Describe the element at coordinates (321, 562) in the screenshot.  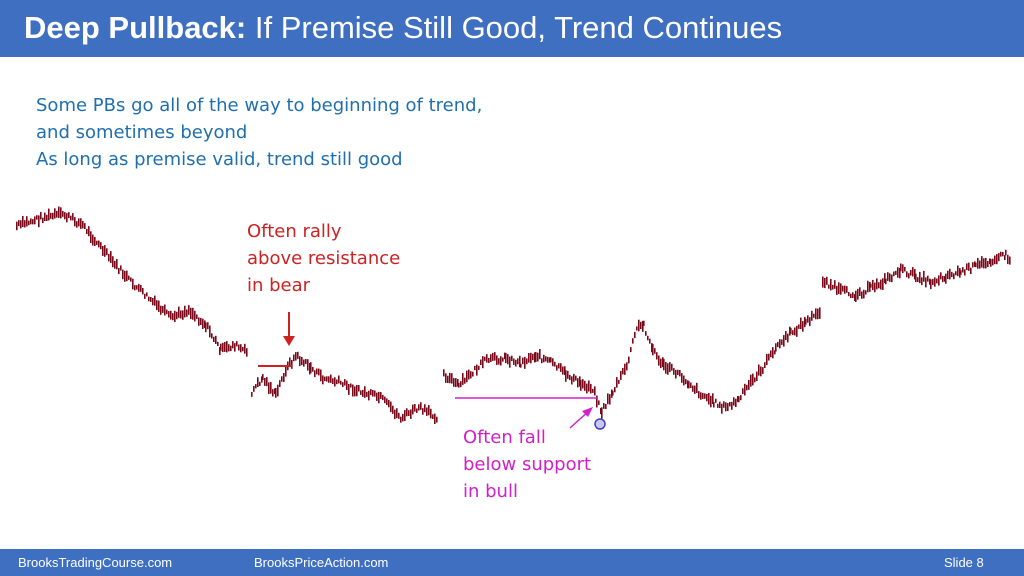
I see `footer-site-priceaction: BrooksPriceAction.com` at that location.